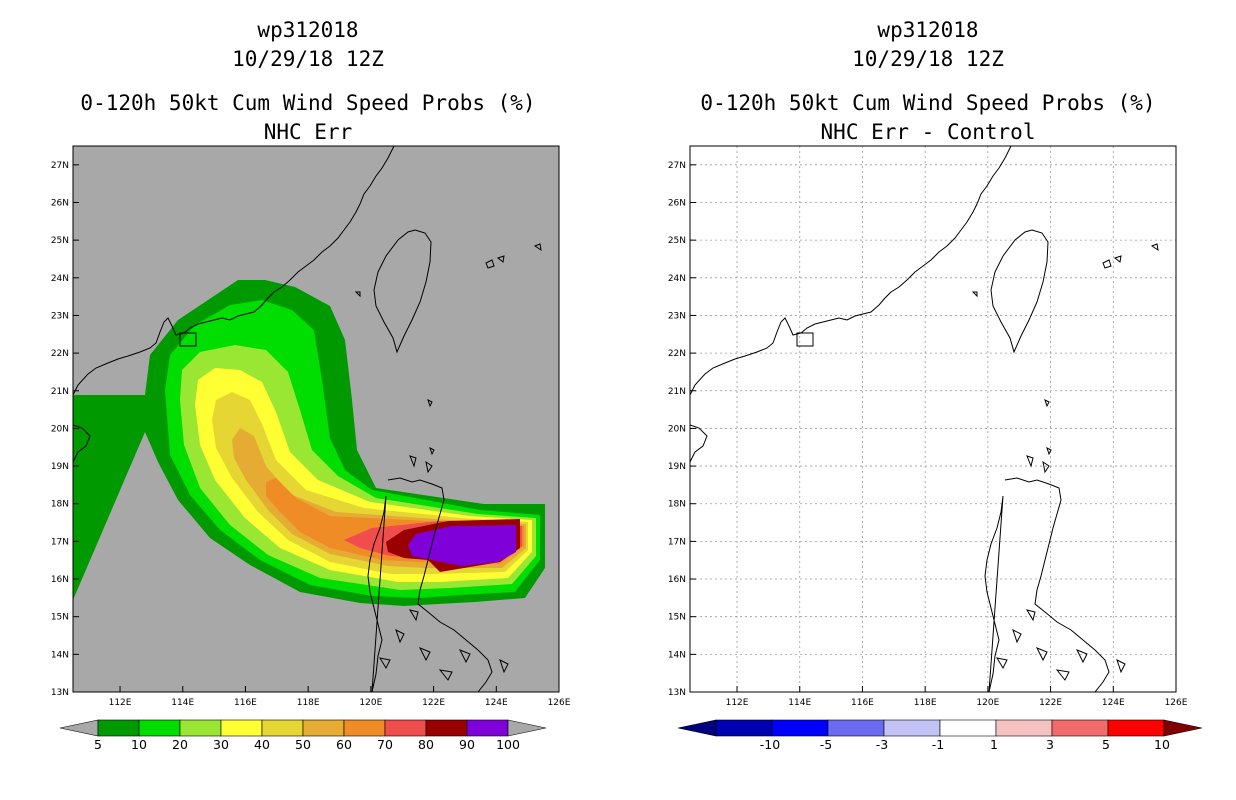 The height and width of the screenshot is (800, 1236). What do you see at coordinates (1050, 744) in the screenshot?
I see `colorbar-label: 3` at bounding box center [1050, 744].